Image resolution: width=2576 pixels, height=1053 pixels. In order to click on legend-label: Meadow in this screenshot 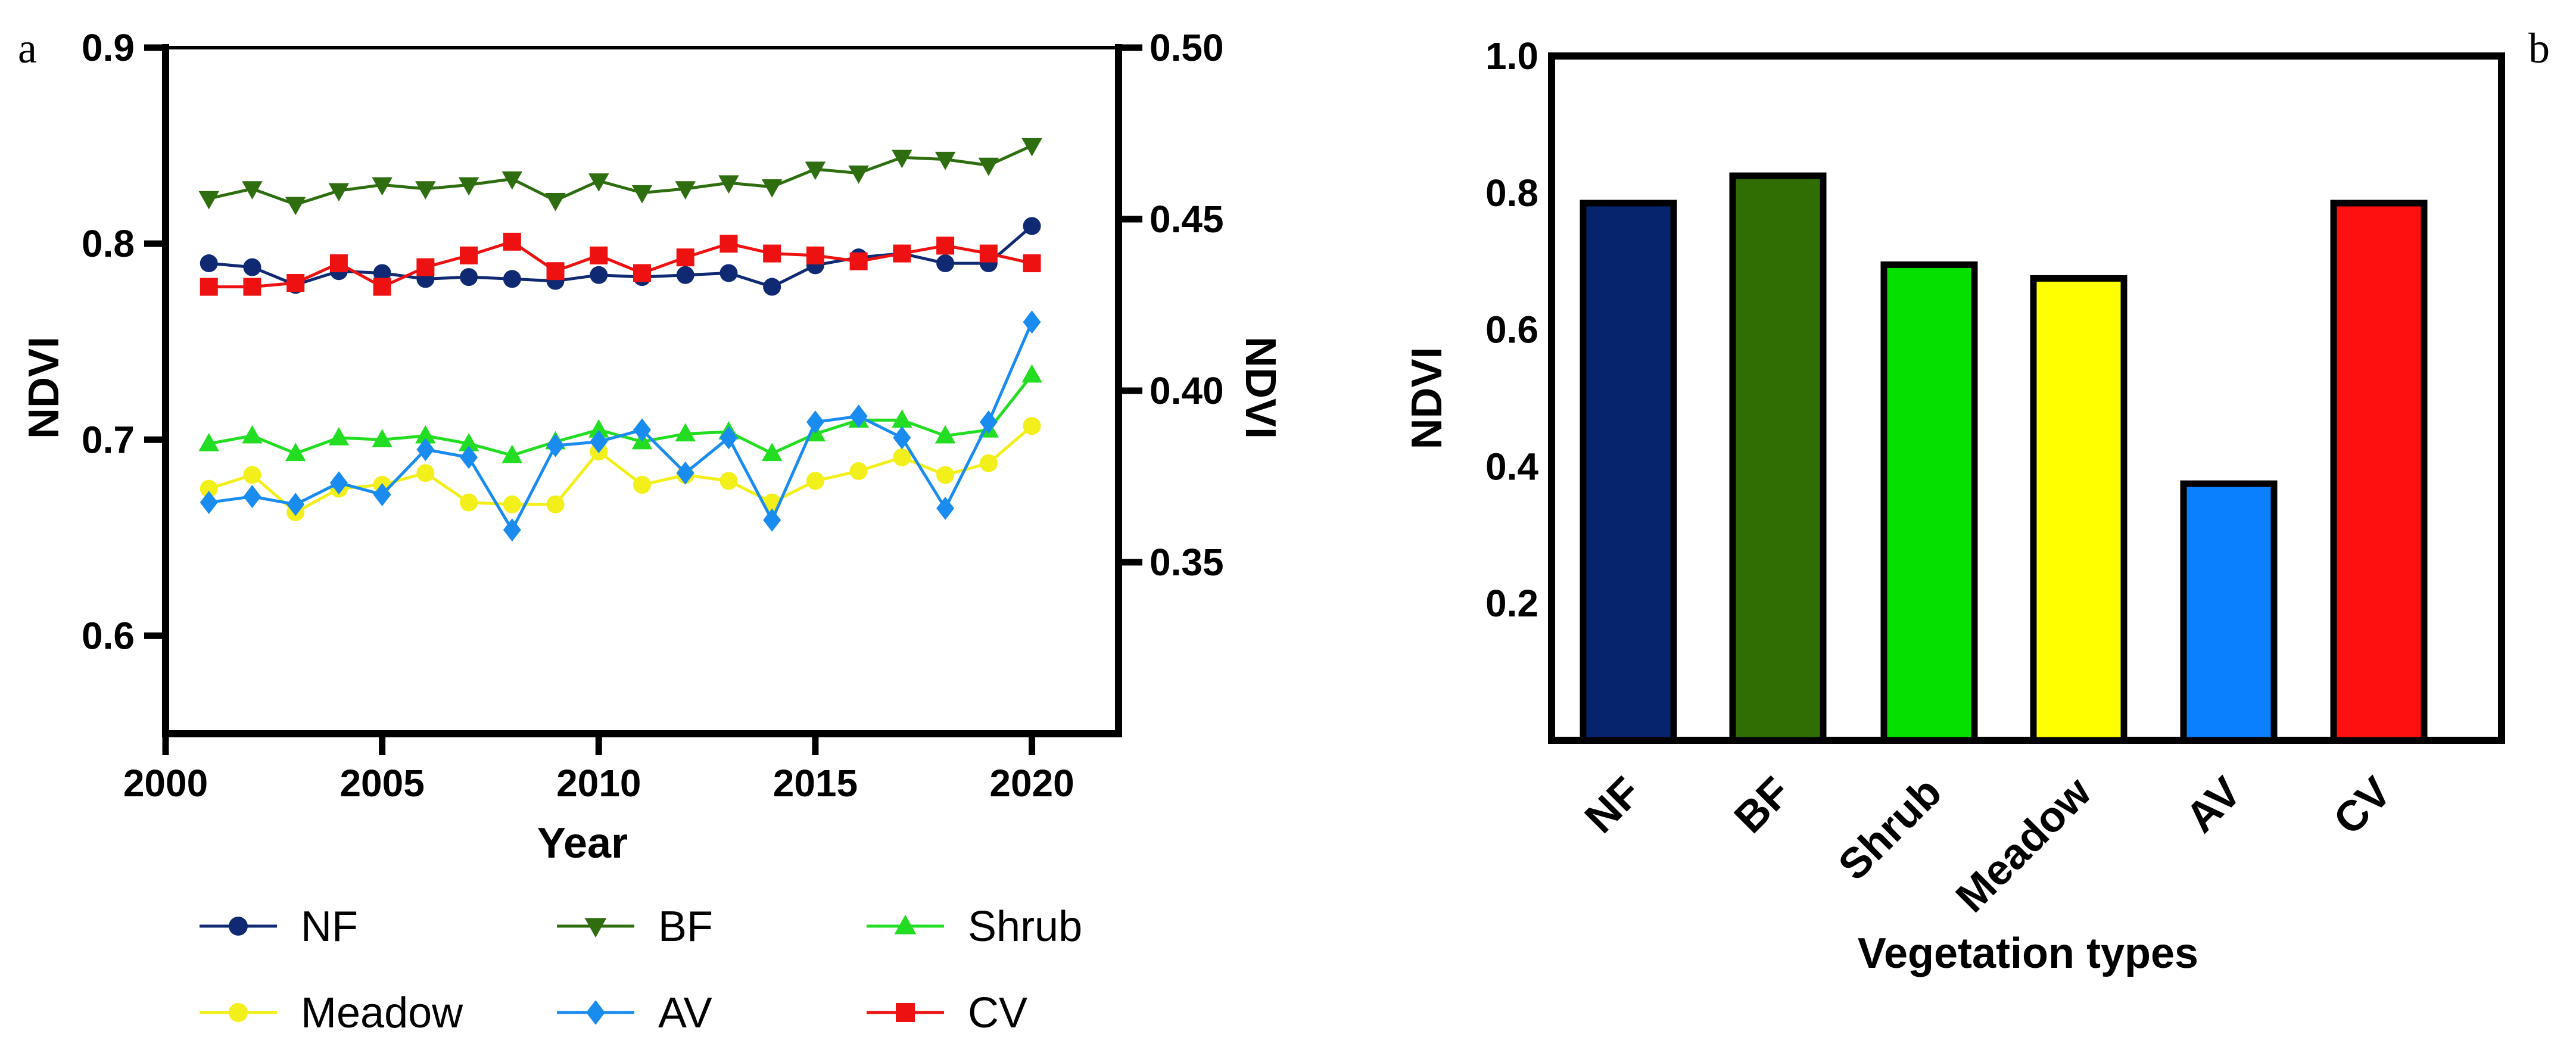, I will do `click(382, 1013)`.